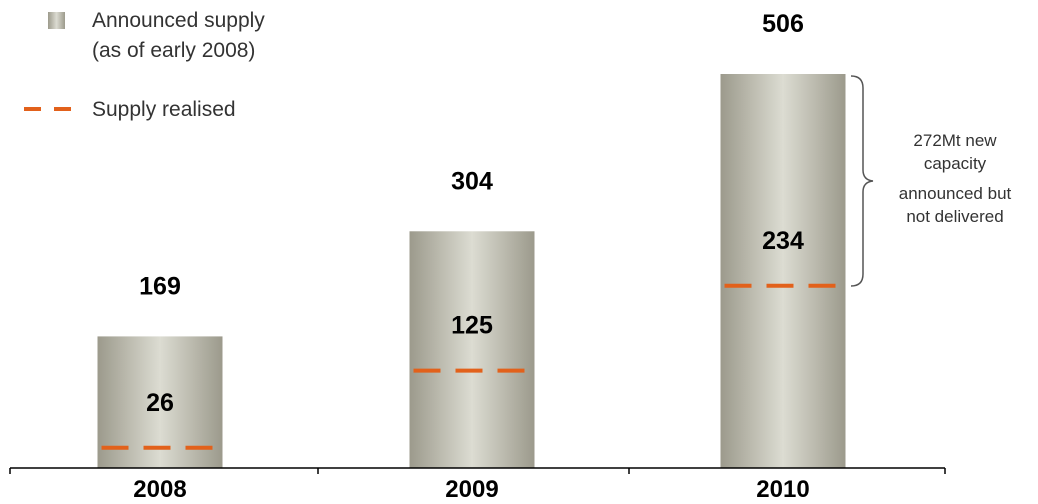 This screenshot has height=504, width=1038. I want to click on legend-announced-swatch, so click(56, 20).